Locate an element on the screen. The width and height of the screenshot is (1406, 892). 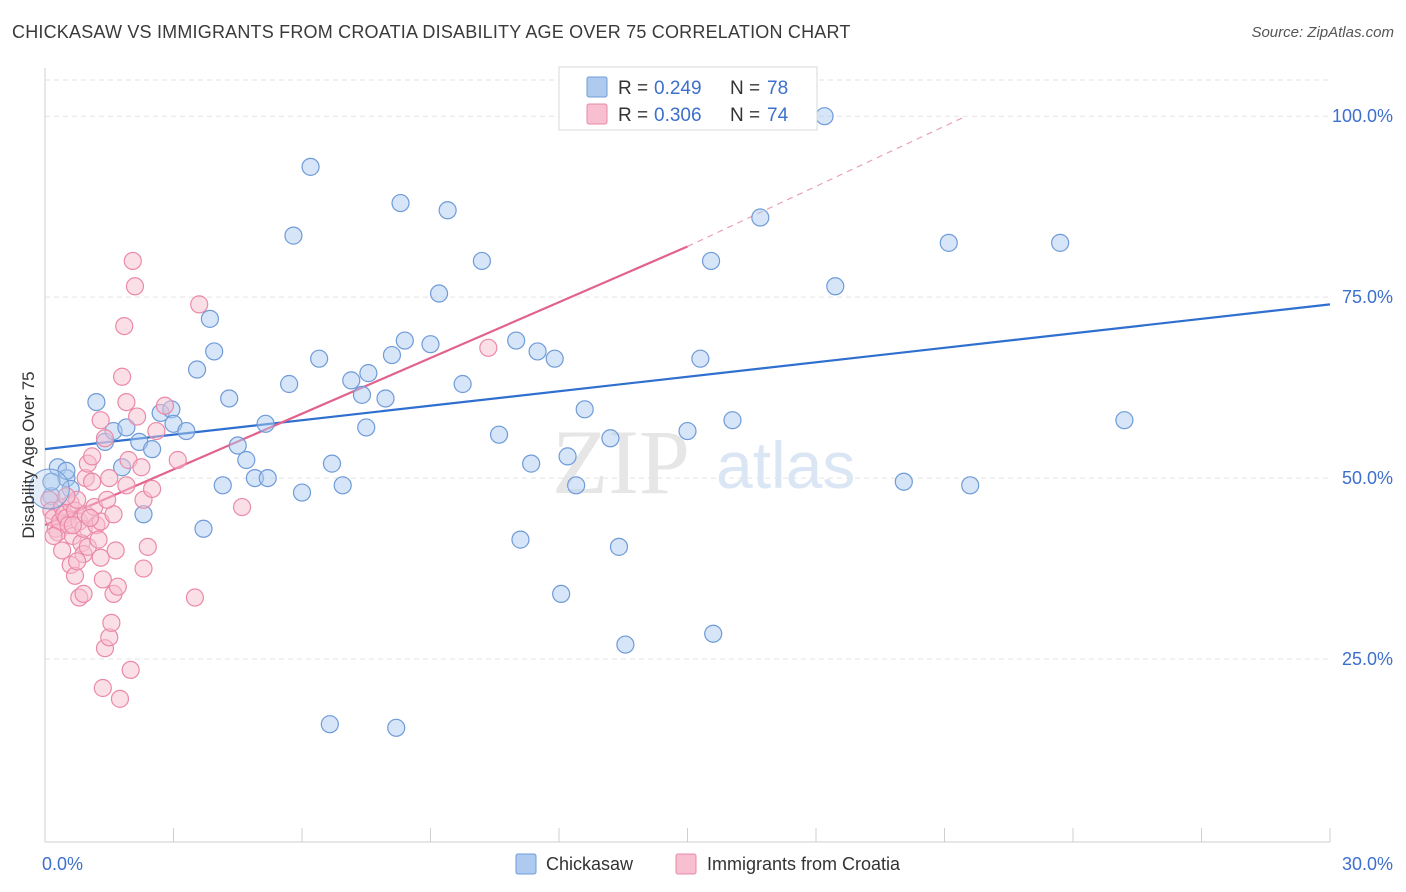
y-tick-label-2: 75.0% is located at coordinates (1367, 297).